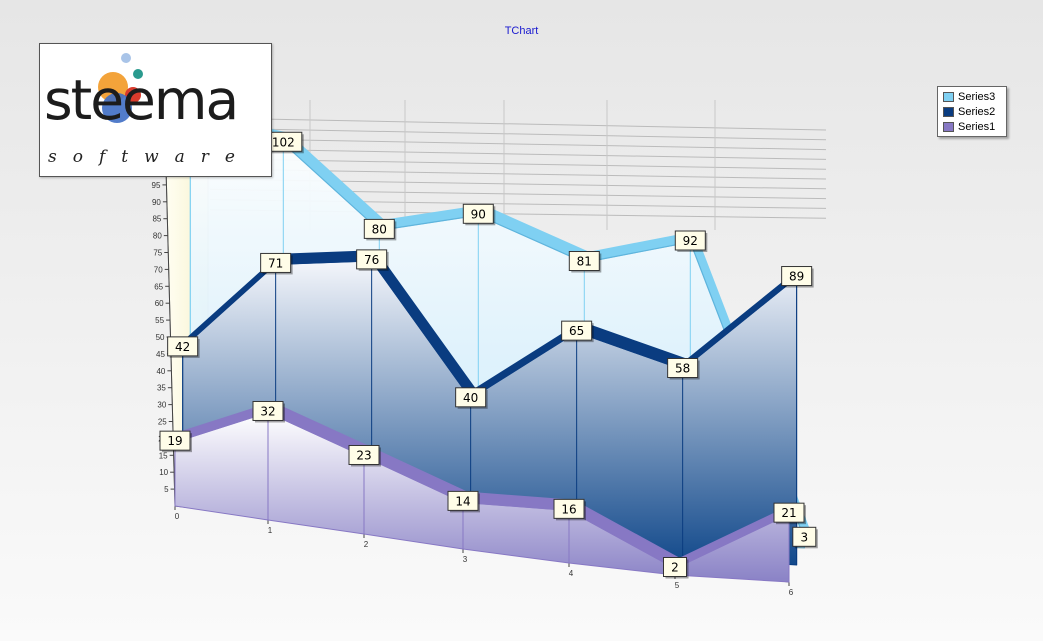 Image resolution: width=1043 pixels, height=641 pixels. I want to click on steema-logo: steema software, so click(155, 110).